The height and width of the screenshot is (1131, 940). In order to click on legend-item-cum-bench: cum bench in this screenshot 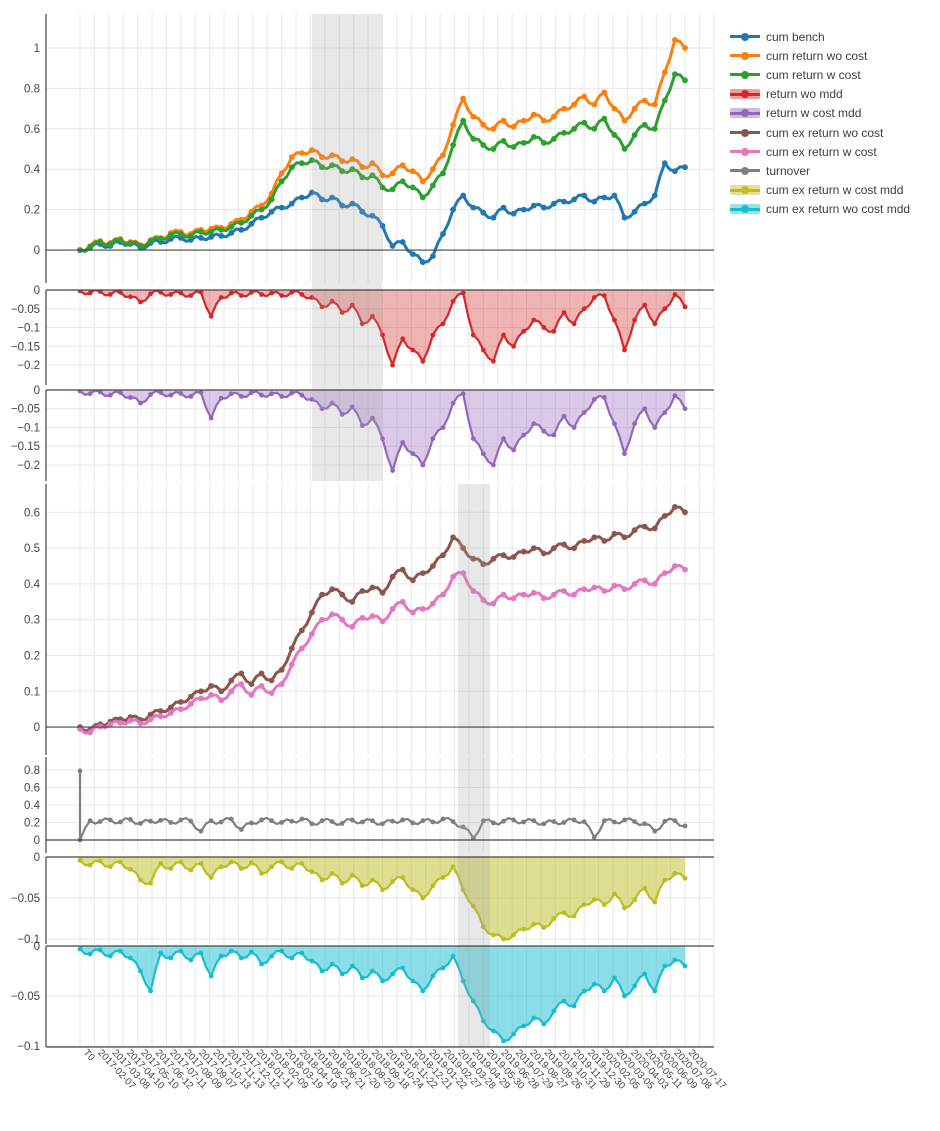, I will do `click(820, 36)`.